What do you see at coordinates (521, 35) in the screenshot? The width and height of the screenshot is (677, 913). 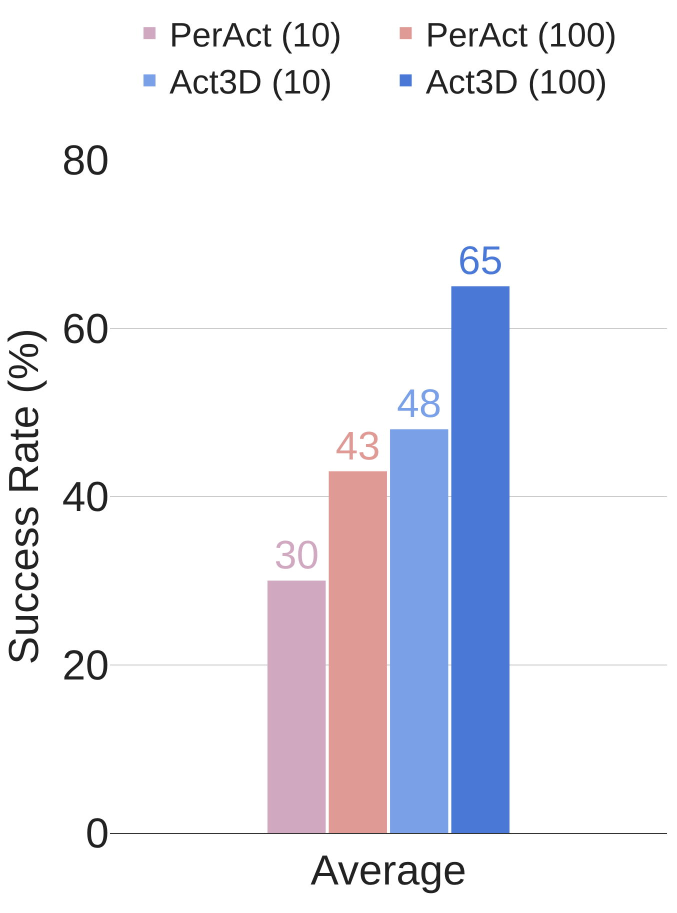 I see `legend-label: PerAct (100)` at bounding box center [521, 35].